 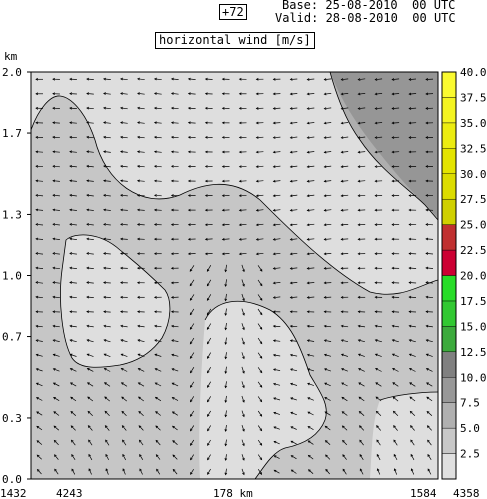 What do you see at coordinates (423, 493) in the screenshot?
I see `x-label-right-inner: 1584` at bounding box center [423, 493].